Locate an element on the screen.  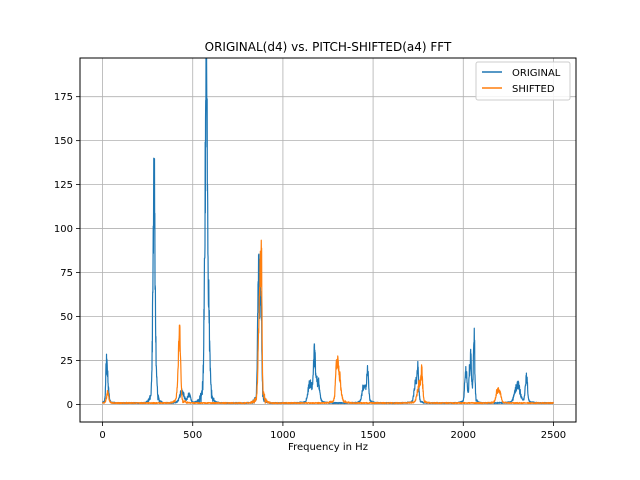
y-tick-label: 25 is located at coordinates (66, 361).